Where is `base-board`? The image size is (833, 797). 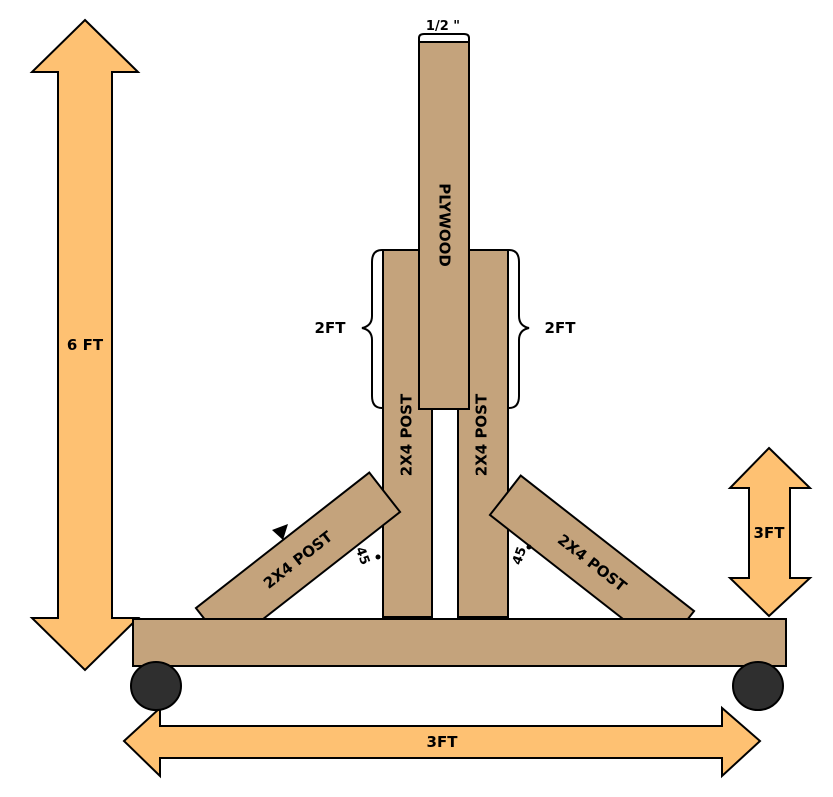 base-board is located at coordinates (459, 642).